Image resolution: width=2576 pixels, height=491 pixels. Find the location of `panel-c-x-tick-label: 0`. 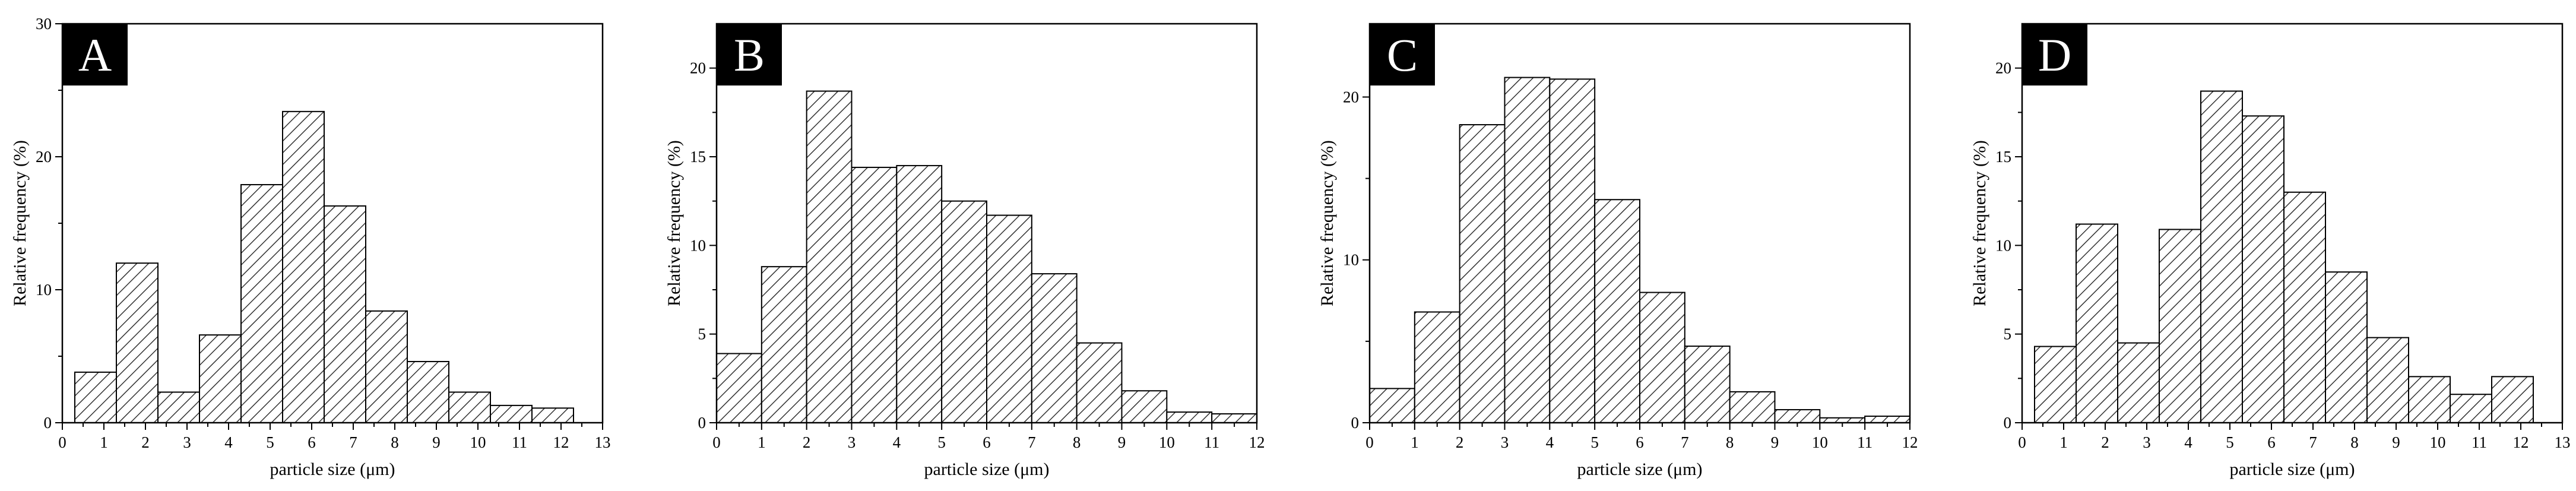

panel-c-x-tick-label: 0 is located at coordinates (1369, 442).